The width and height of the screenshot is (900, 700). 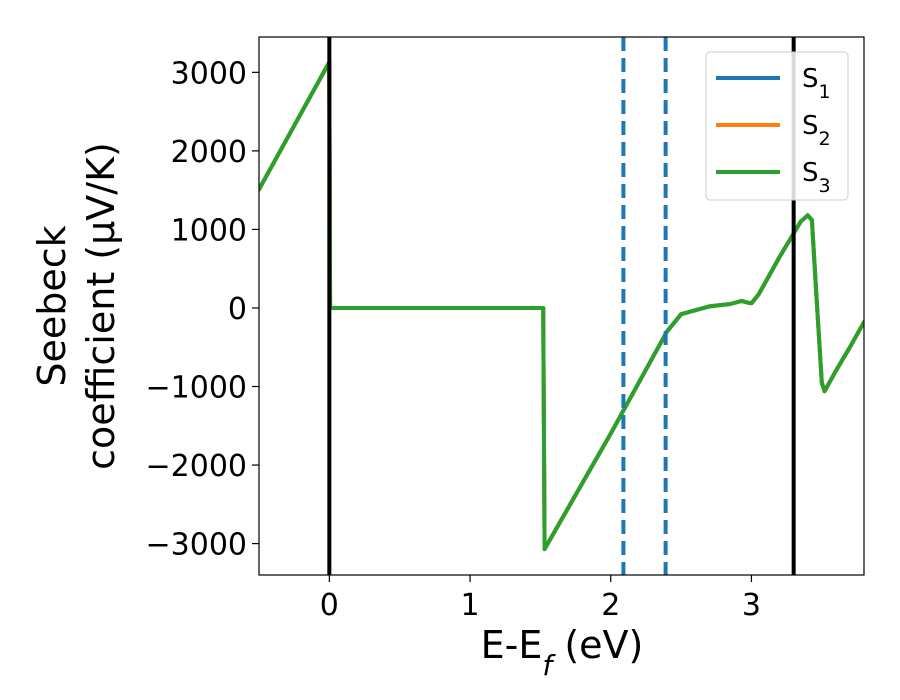 What do you see at coordinates (777, 126) in the screenshot?
I see `legend: S1 S2 S3` at bounding box center [777, 126].